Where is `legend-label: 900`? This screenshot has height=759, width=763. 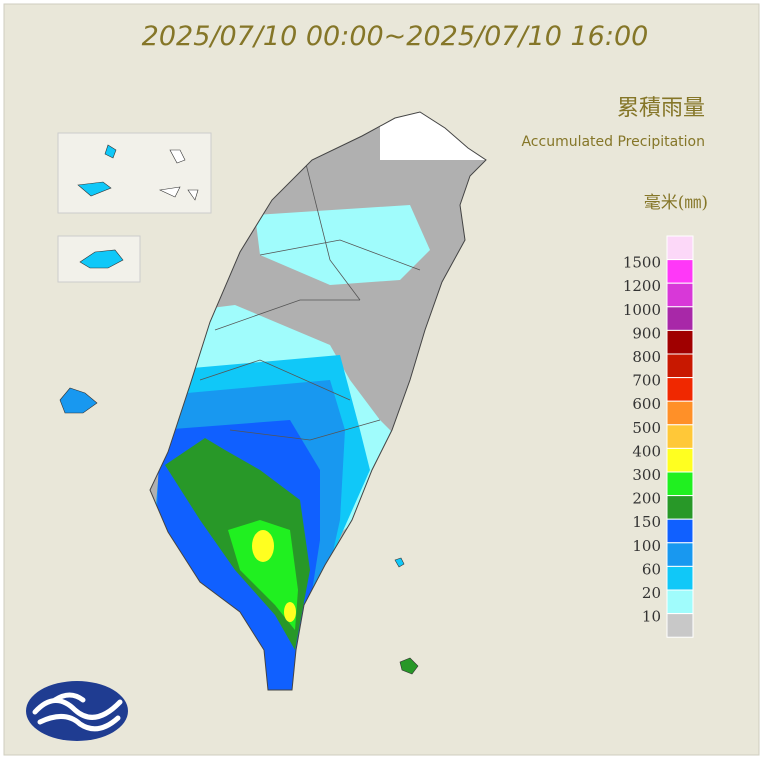 legend-label: 900 is located at coordinates (646, 333).